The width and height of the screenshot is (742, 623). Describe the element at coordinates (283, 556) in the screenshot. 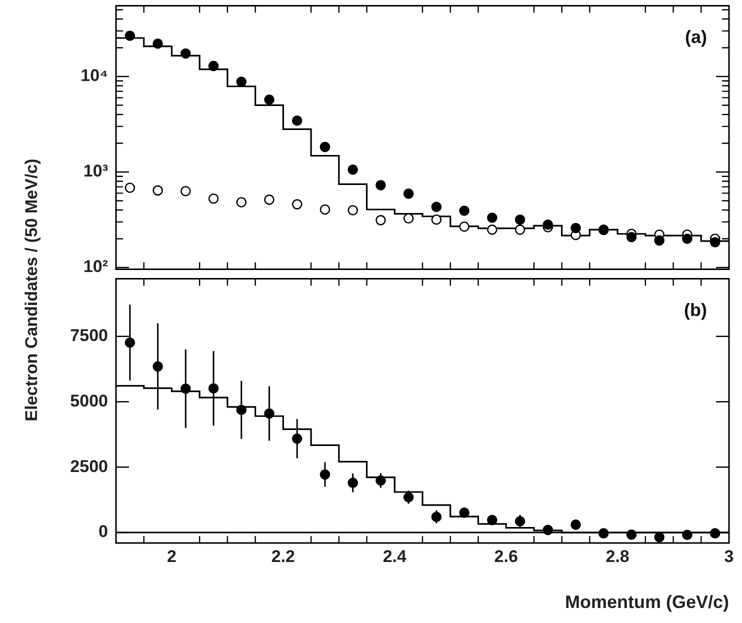

I see `x-tick-label: 2.2` at that location.